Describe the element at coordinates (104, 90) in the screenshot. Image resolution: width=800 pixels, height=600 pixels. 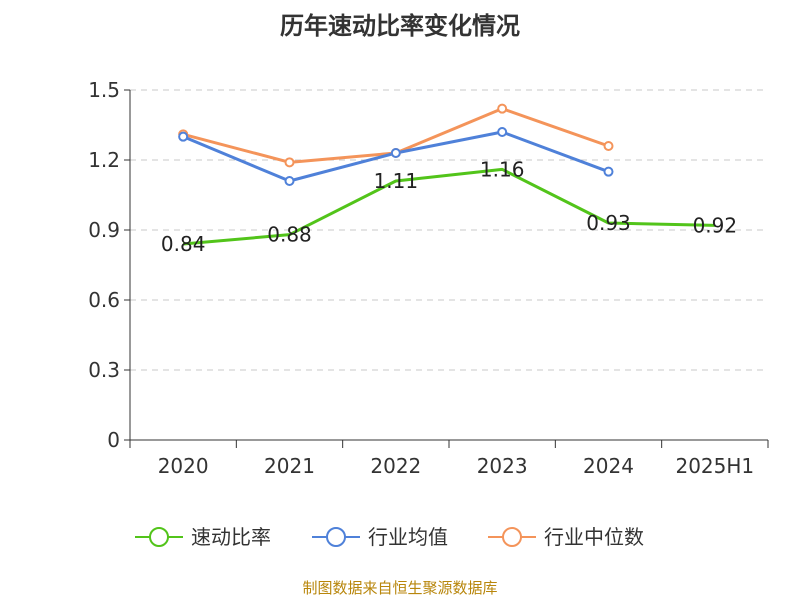
I see `y-tick-label: 1.5` at that location.